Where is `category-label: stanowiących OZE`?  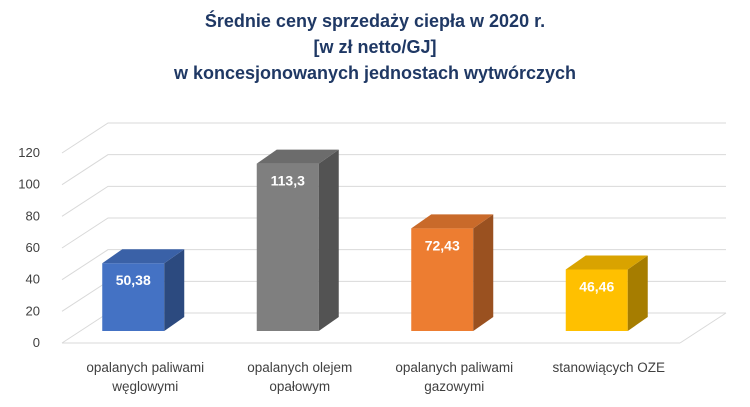
category-label: stanowiących OZE is located at coordinates (608, 367).